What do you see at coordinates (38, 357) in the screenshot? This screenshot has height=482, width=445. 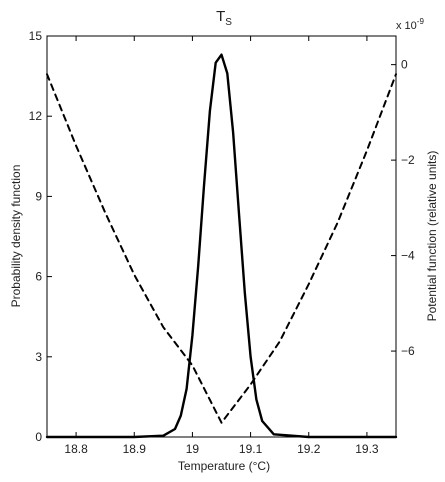 I see `left-y-tick-label: 3` at bounding box center [38, 357].